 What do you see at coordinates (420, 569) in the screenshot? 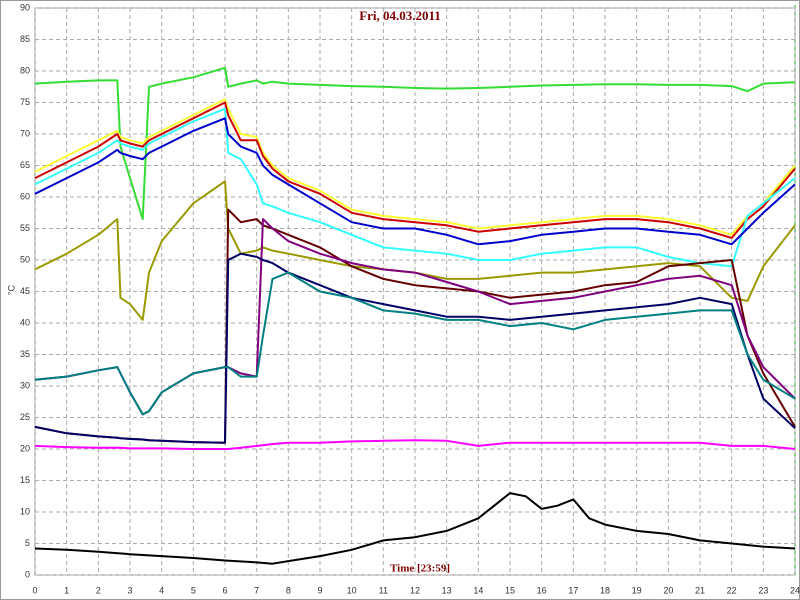
I see `x-axis-label: Time [23:59]` at bounding box center [420, 569].